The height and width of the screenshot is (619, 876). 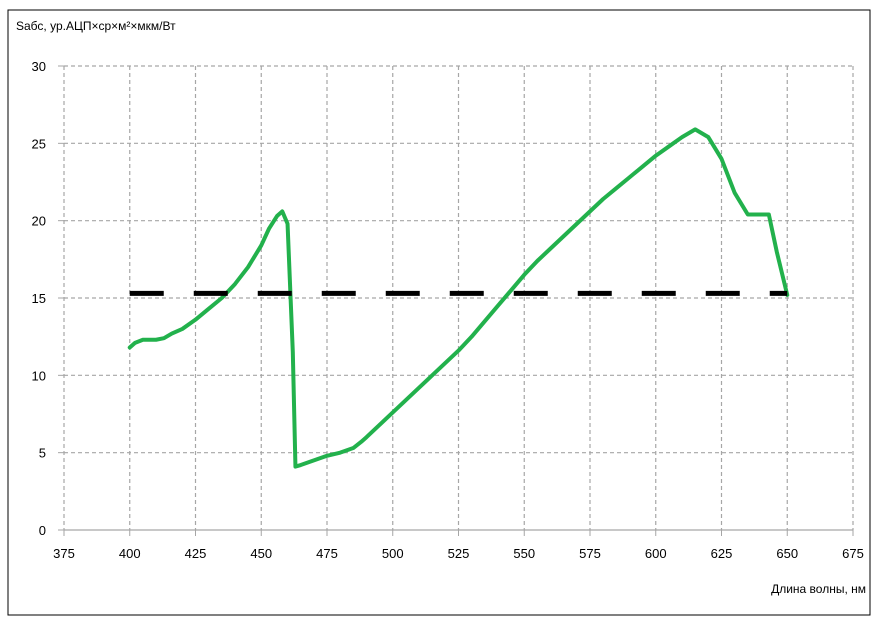 What do you see at coordinates (42, 453) in the screenshot?
I see `y-tick-label: 5` at bounding box center [42, 453].